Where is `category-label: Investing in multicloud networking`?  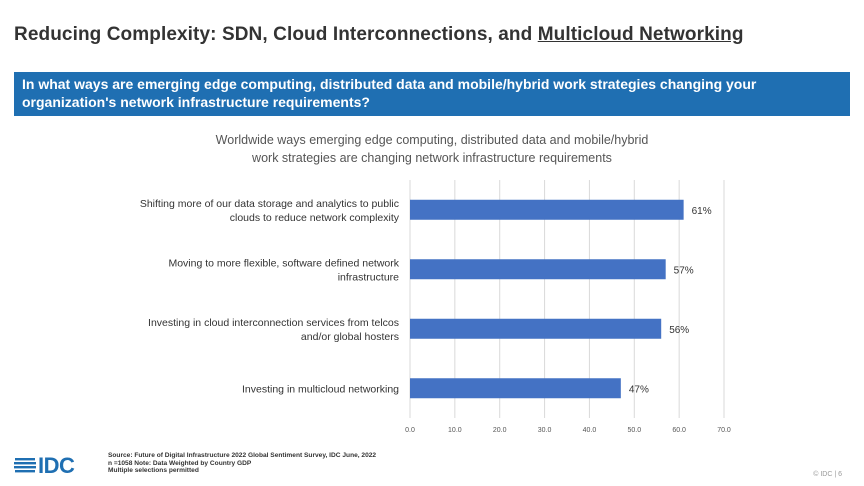
category-label: Investing in multicloud networking is located at coordinates (320, 389).